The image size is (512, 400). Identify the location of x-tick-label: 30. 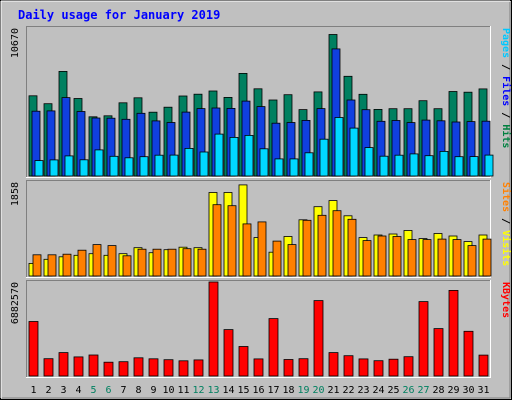
(468, 390).